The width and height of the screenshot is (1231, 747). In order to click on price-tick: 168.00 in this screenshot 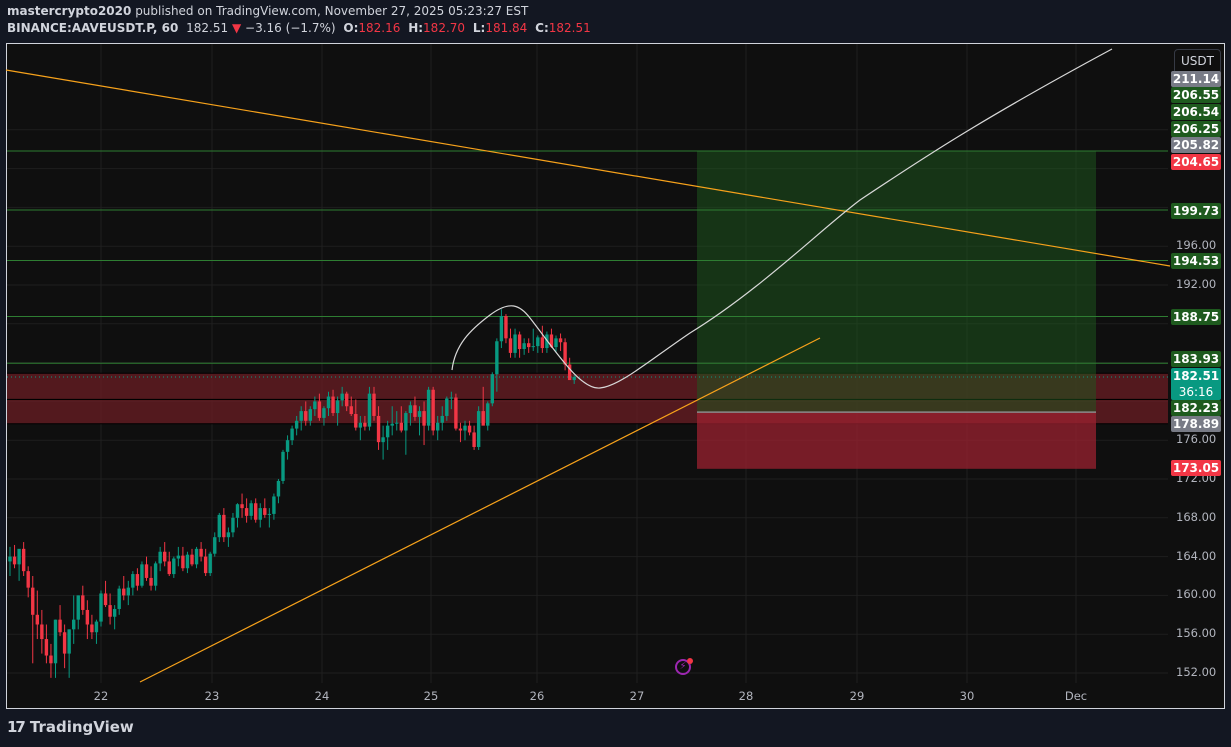, I will do `click(1196, 516)`.